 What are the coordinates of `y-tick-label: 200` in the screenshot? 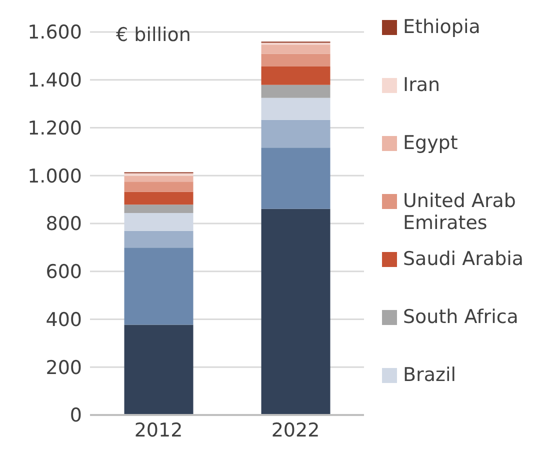 It's located at (64, 367).